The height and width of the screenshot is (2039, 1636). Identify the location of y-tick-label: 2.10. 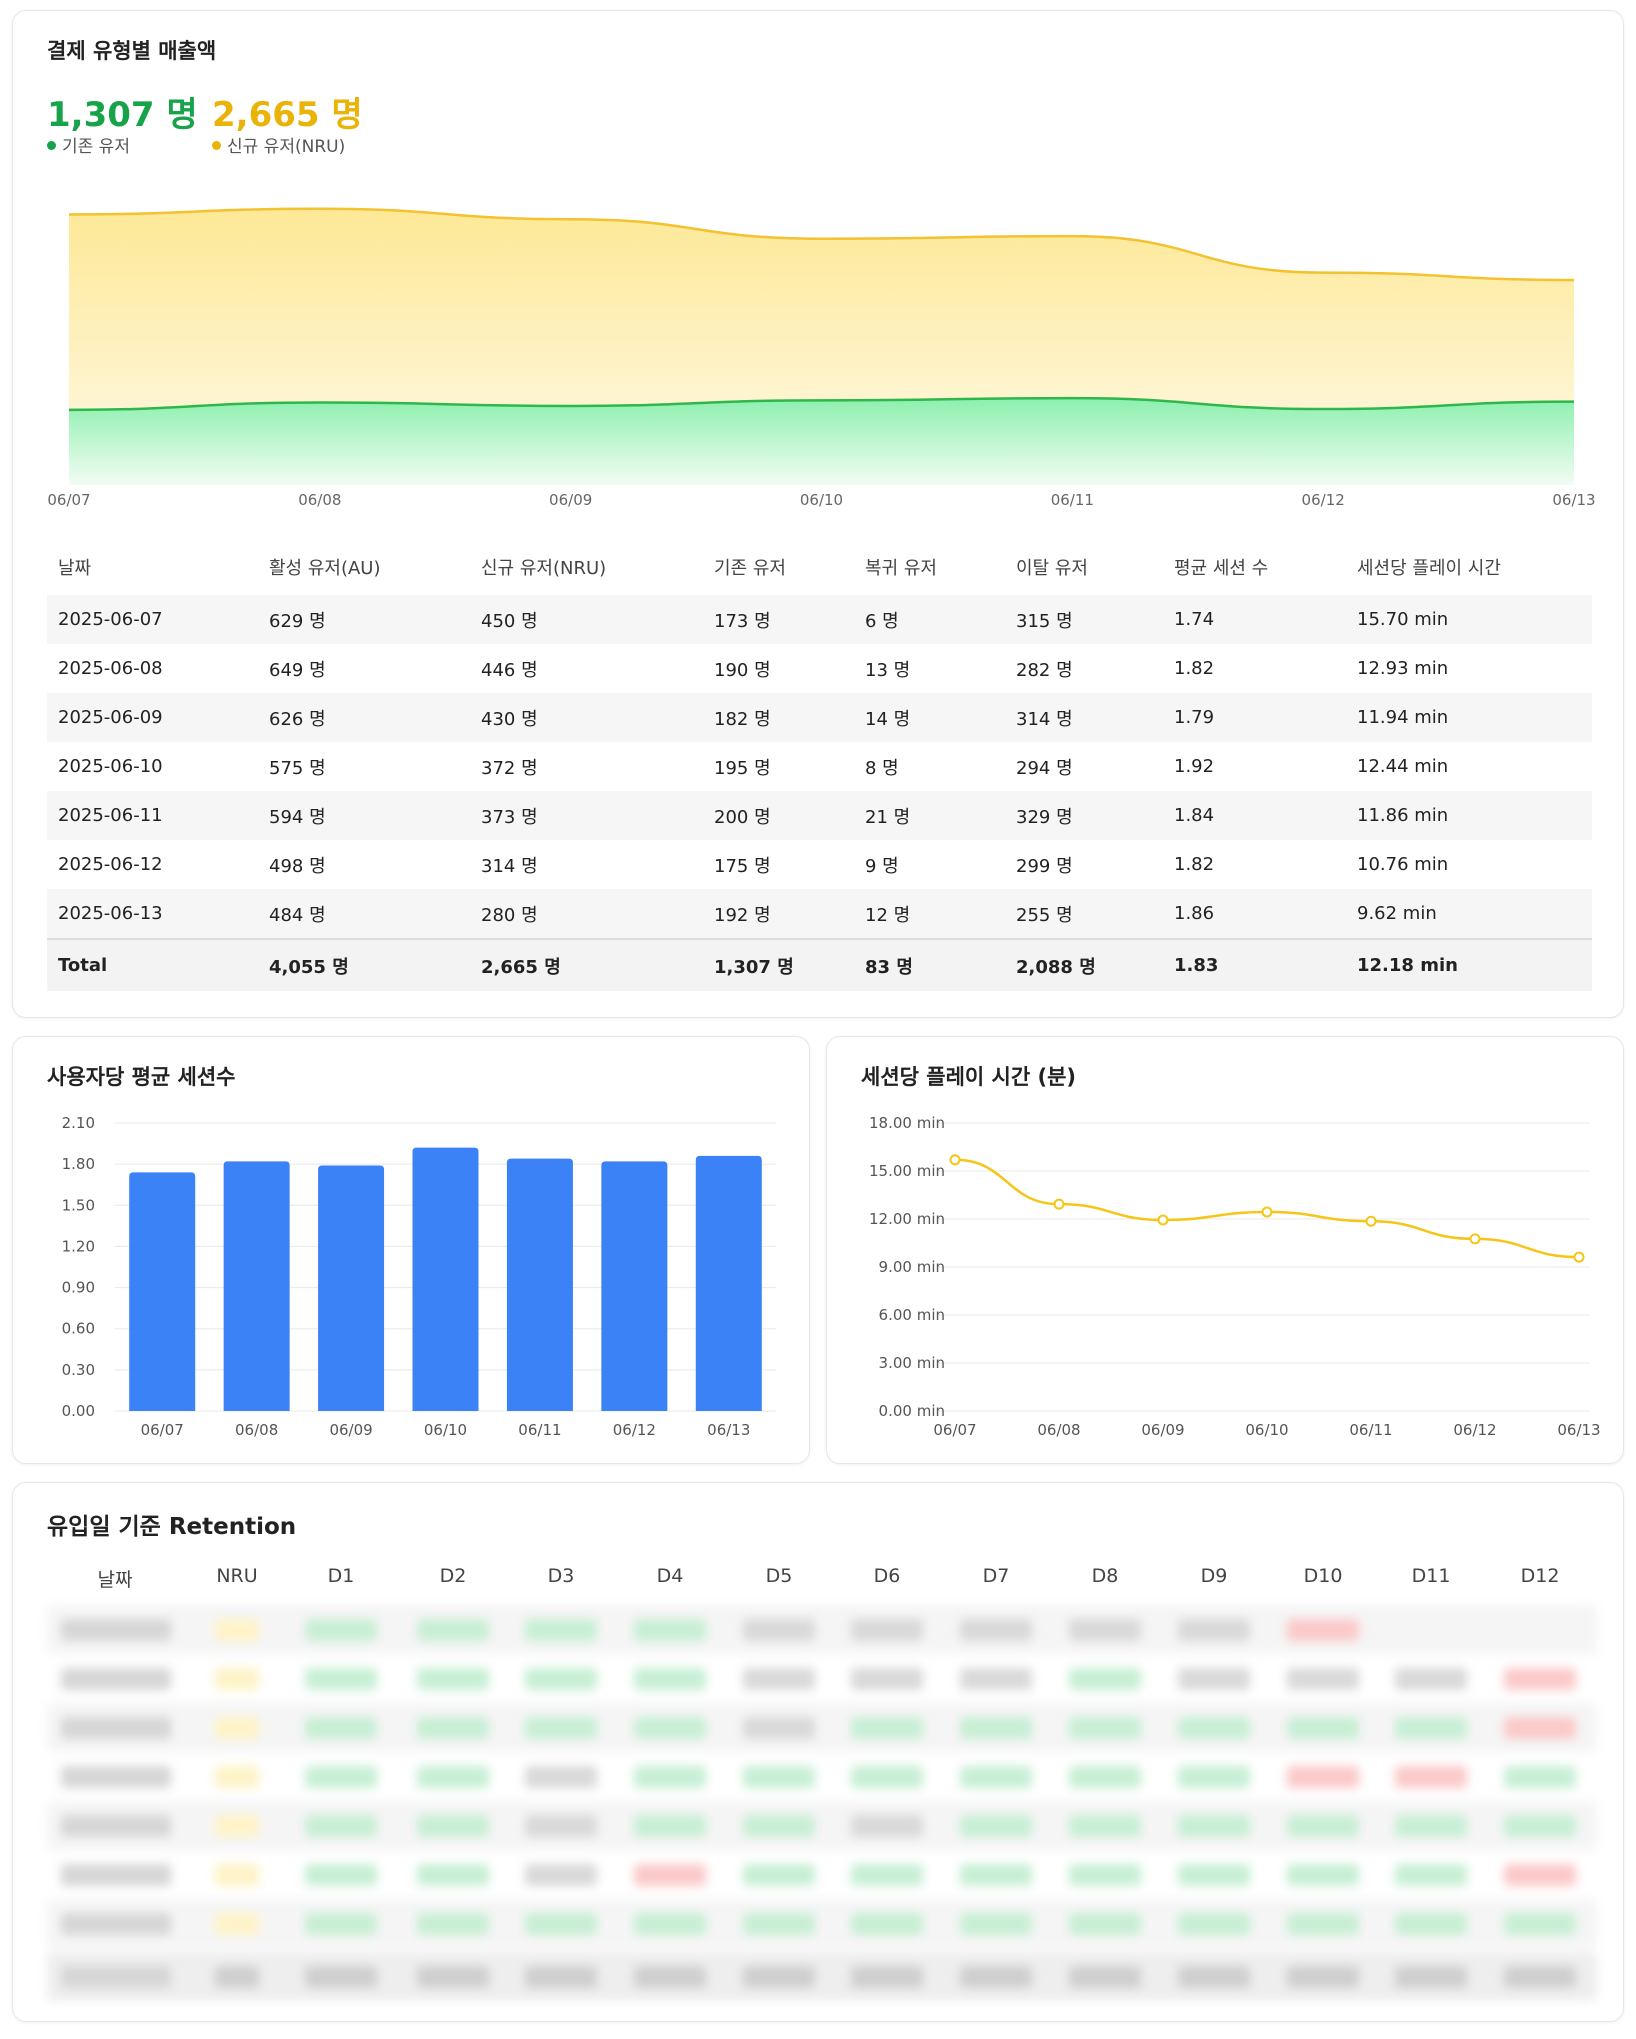
(78, 1123).